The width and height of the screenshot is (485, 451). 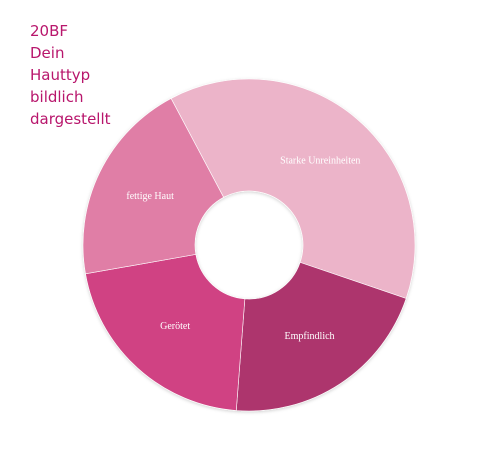 I want to click on slice-label: Gerötet, so click(x=175, y=326).